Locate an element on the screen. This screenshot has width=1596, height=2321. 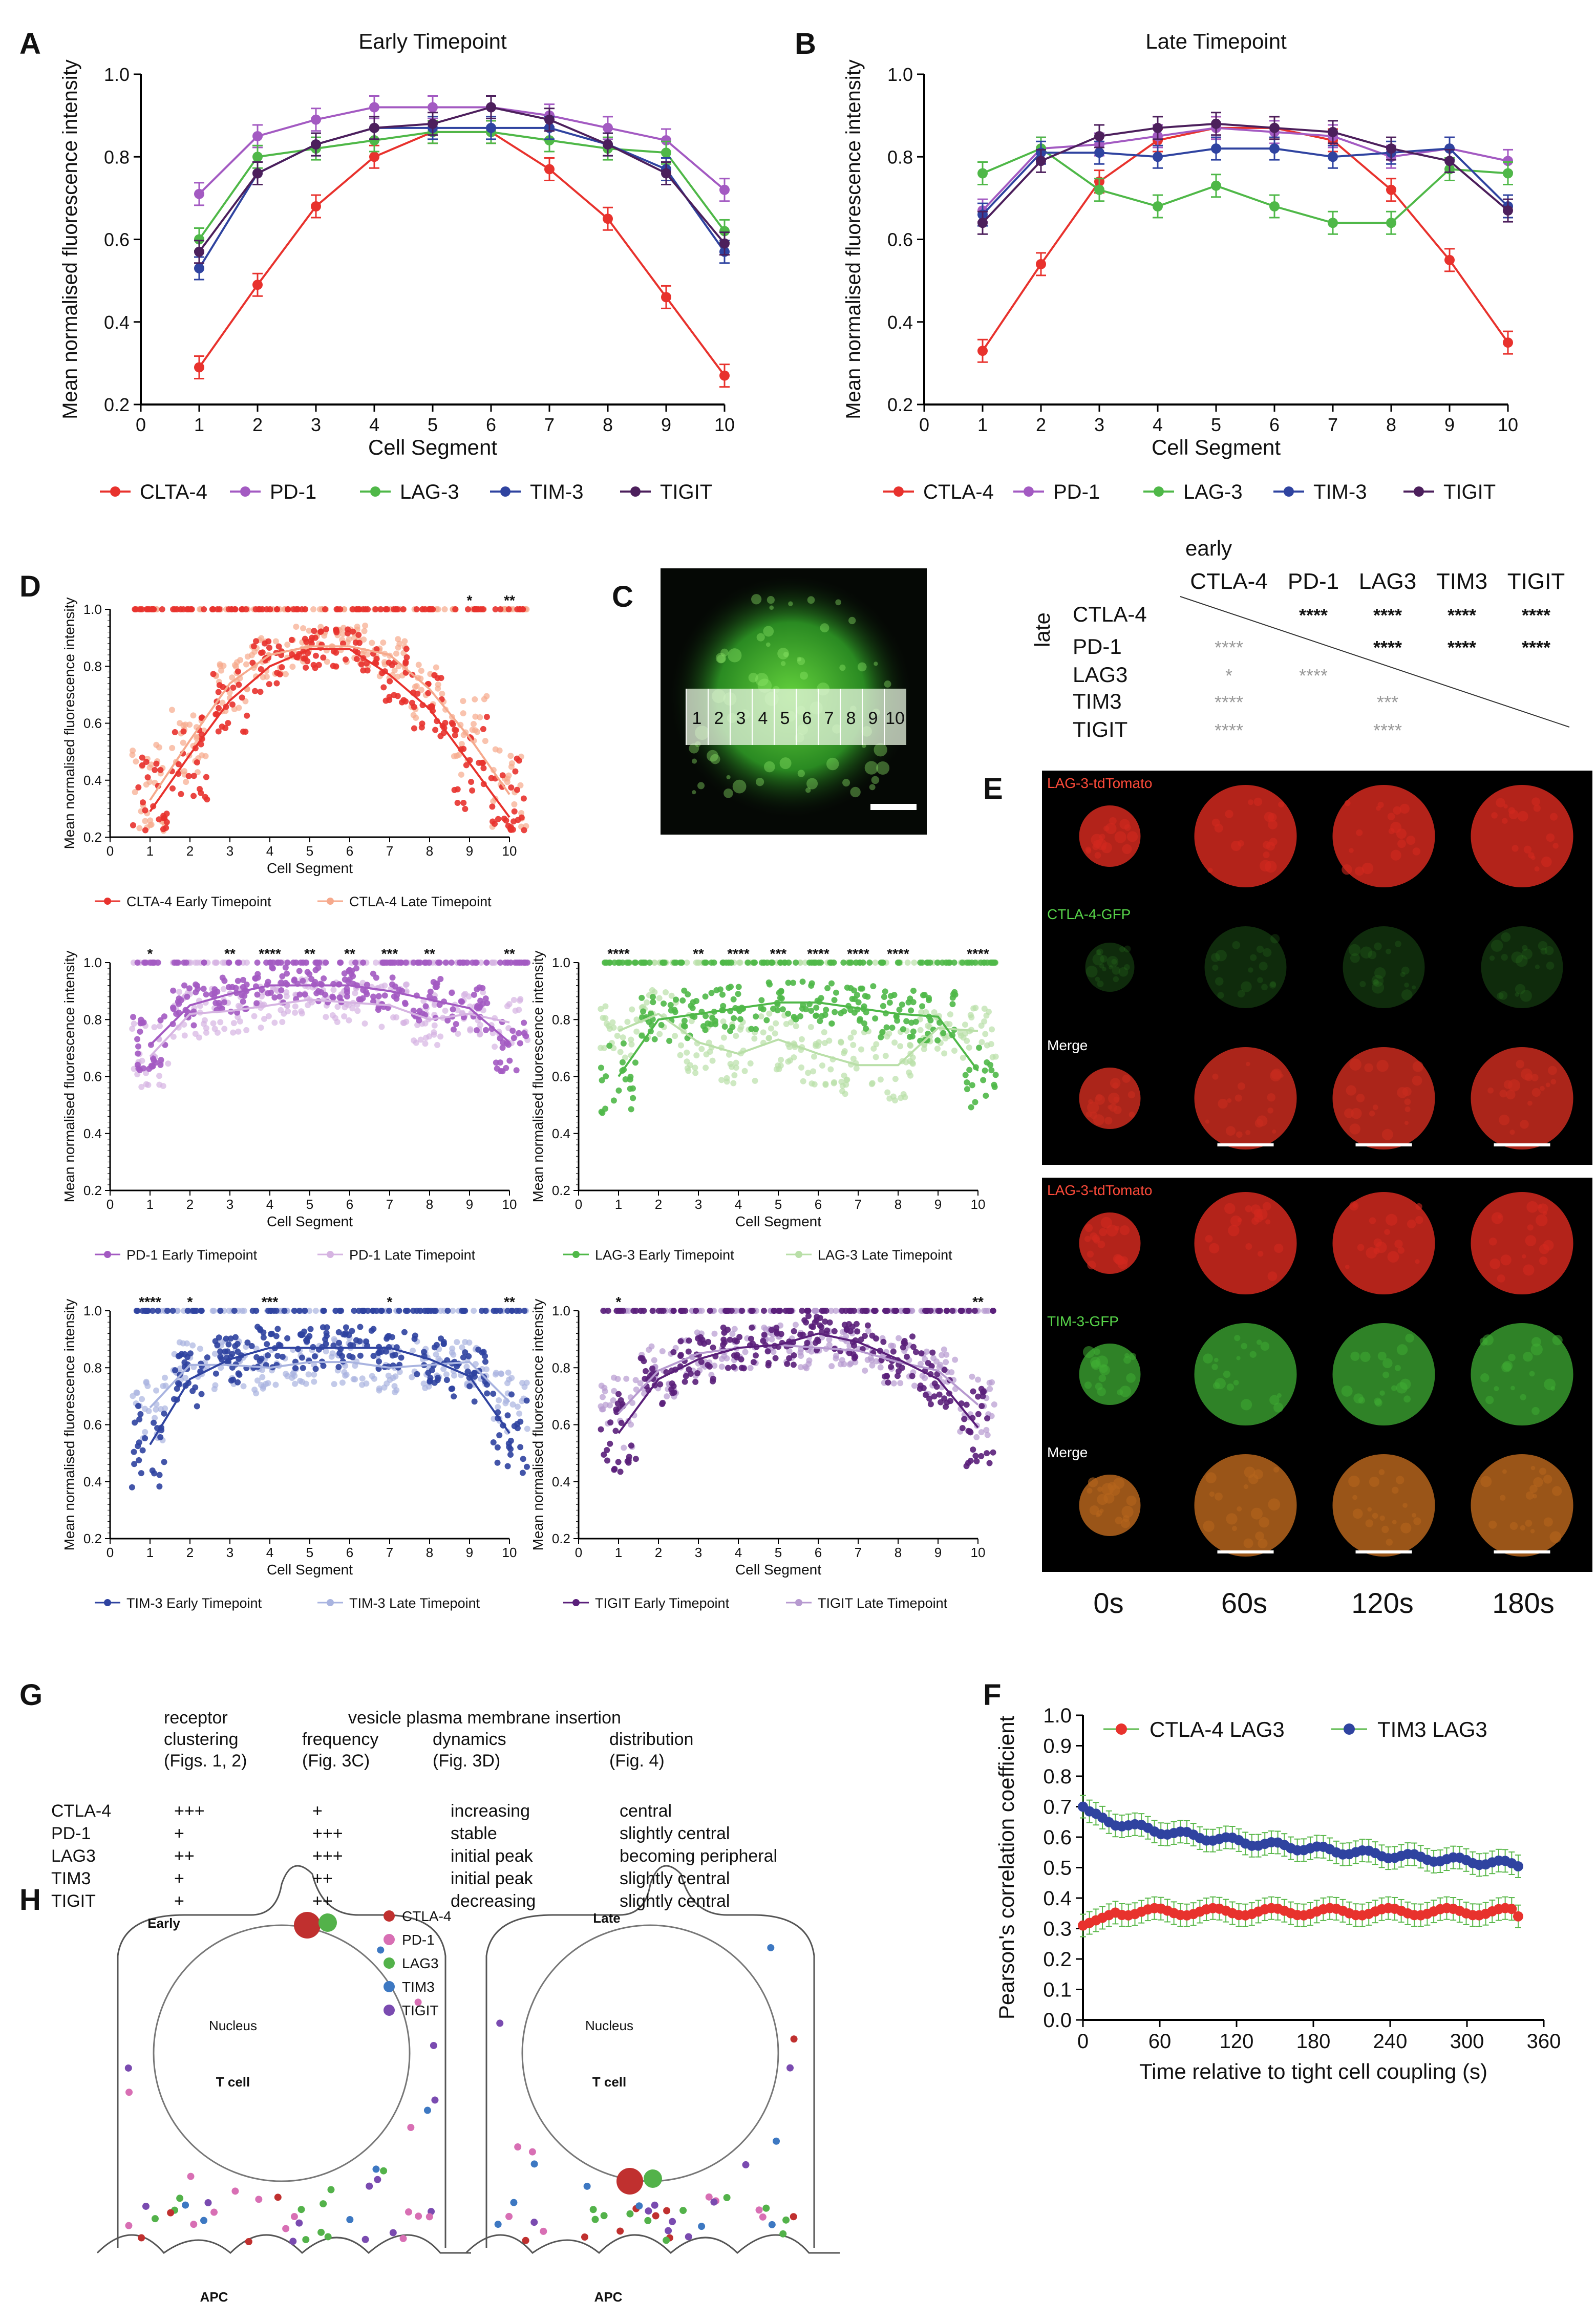
lower-significance: **** is located at coordinates (1313, 675).